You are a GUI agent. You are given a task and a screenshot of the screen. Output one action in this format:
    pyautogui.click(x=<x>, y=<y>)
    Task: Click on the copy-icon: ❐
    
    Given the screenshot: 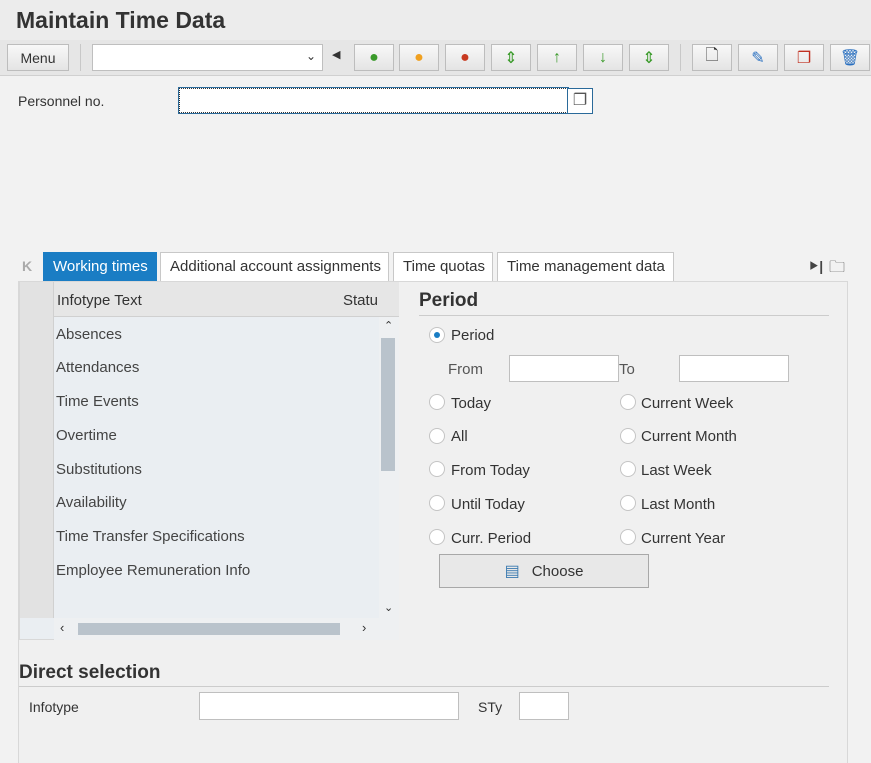 What is the action you would take?
    pyautogui.click(x=804, y=58)
    